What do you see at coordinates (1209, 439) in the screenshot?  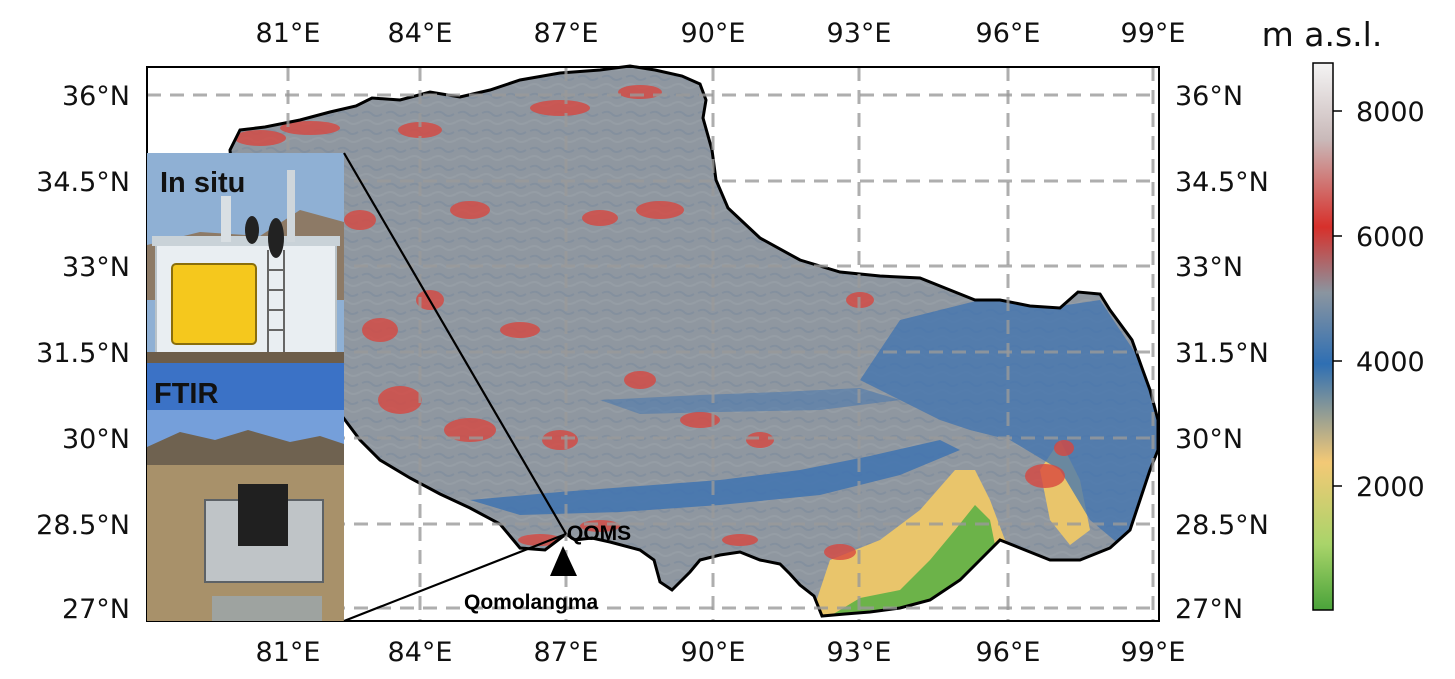 I see `latitude-tick-label-right: 30°N` at bounding box center [1209, 439].